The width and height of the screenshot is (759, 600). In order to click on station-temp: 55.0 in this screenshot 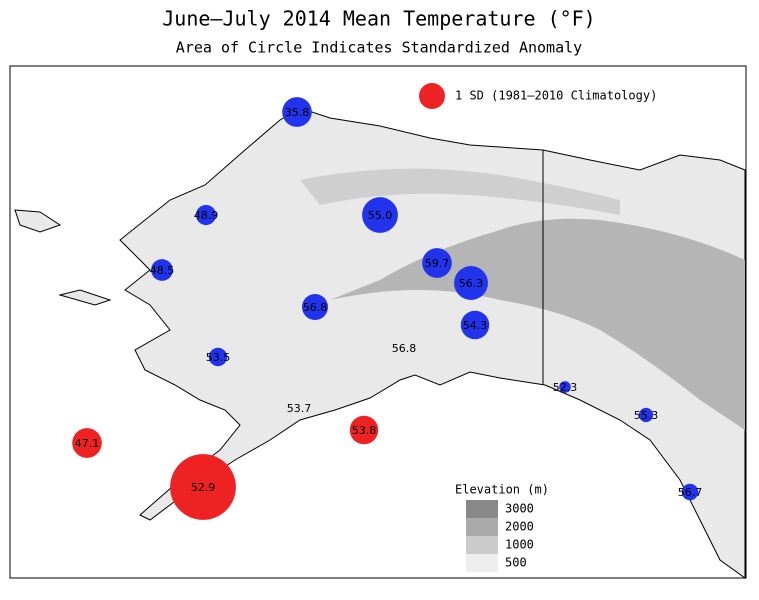, I will do `click(380, 215)`.